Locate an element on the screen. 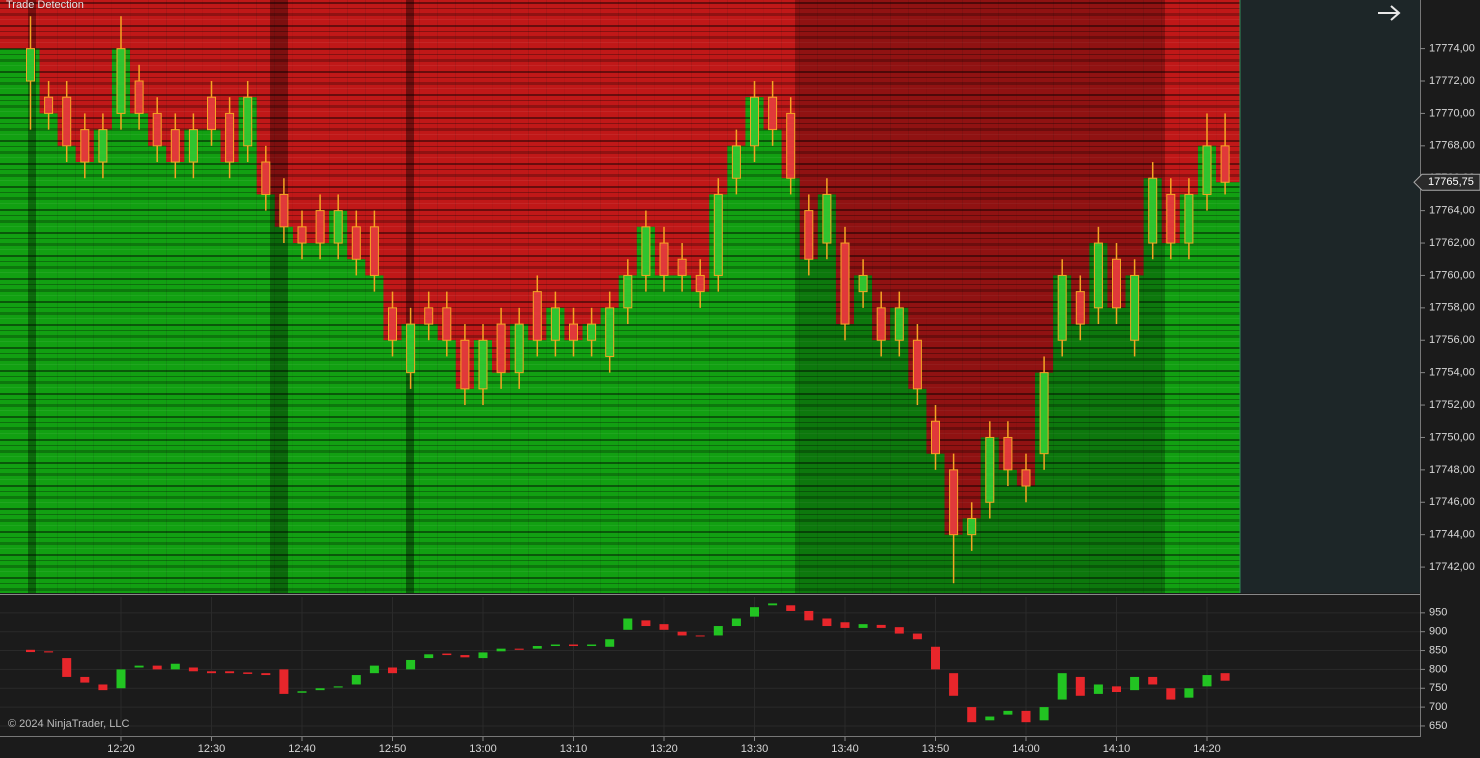 The width and height of the screenshot is (1480, 758). y-tick-label: 17750,00 is located at coordinates (1452, 437).